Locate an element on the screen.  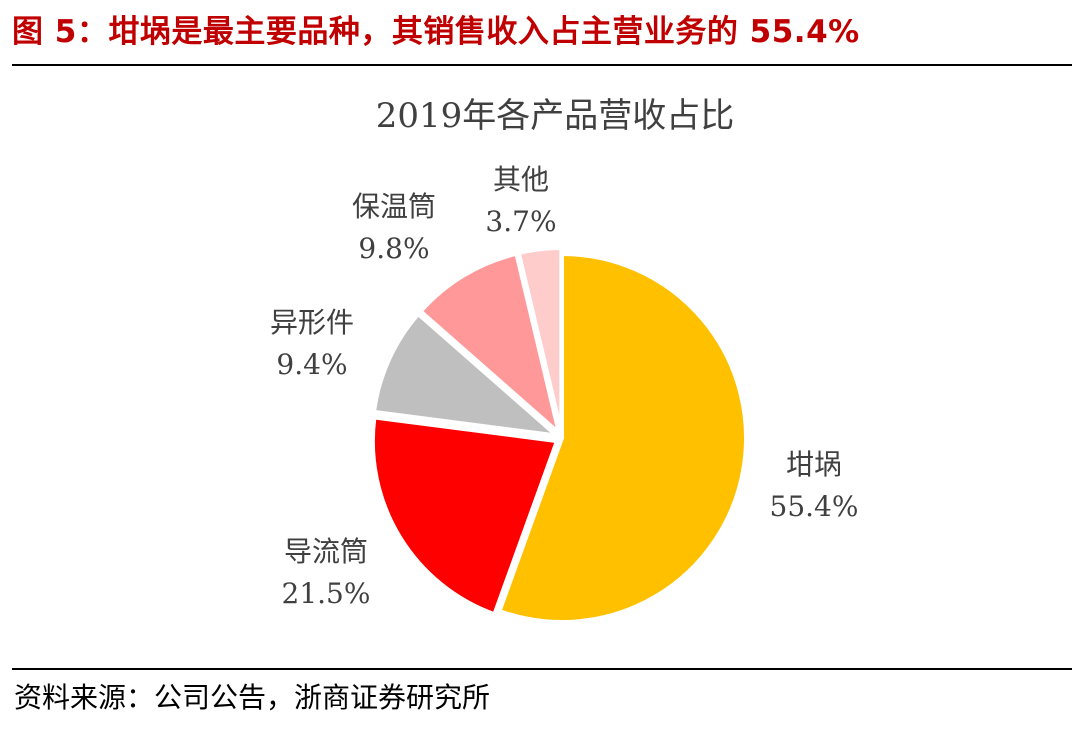
slice-label-value-4: 9.8% is located at coordinates (393, 248).